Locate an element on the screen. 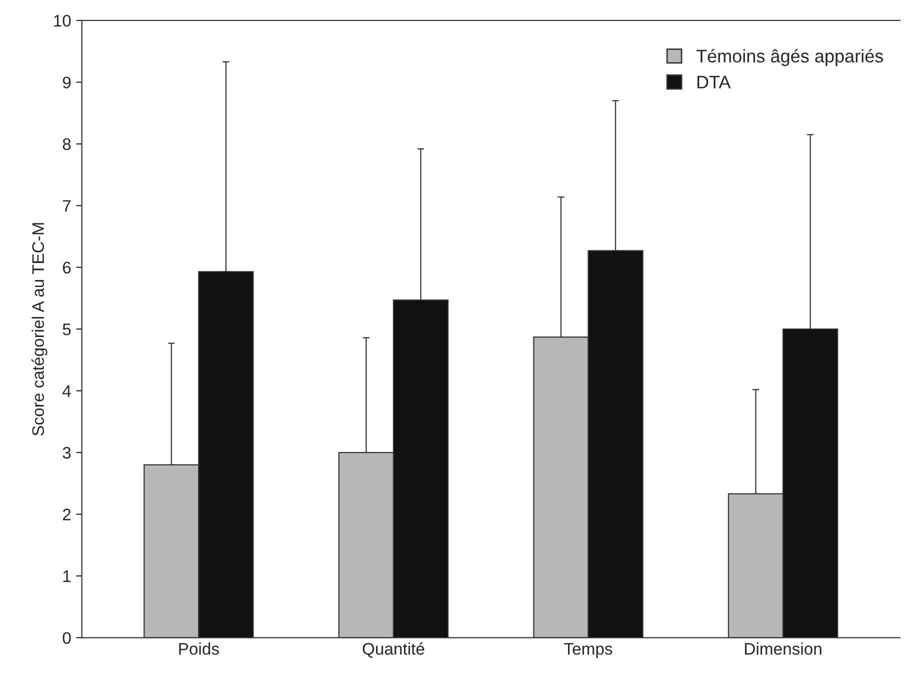  x-tick-label: Dimension is located at coordinates (783, 648).